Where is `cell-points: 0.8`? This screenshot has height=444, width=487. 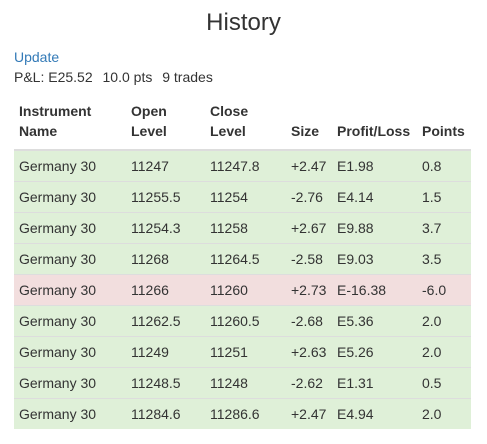
cell-points: 0.8 is located at coordinates (444, 165).